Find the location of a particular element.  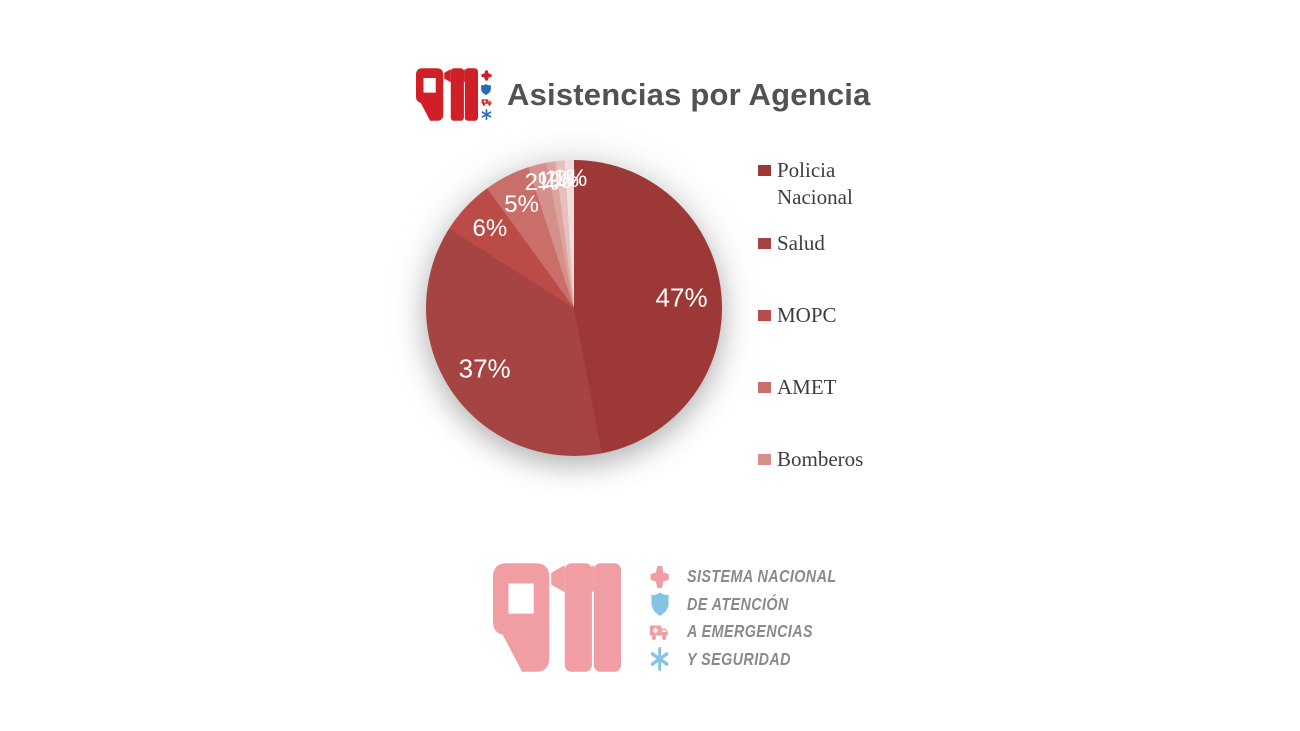

ambulance-icon is located at coordinates (659, 631).